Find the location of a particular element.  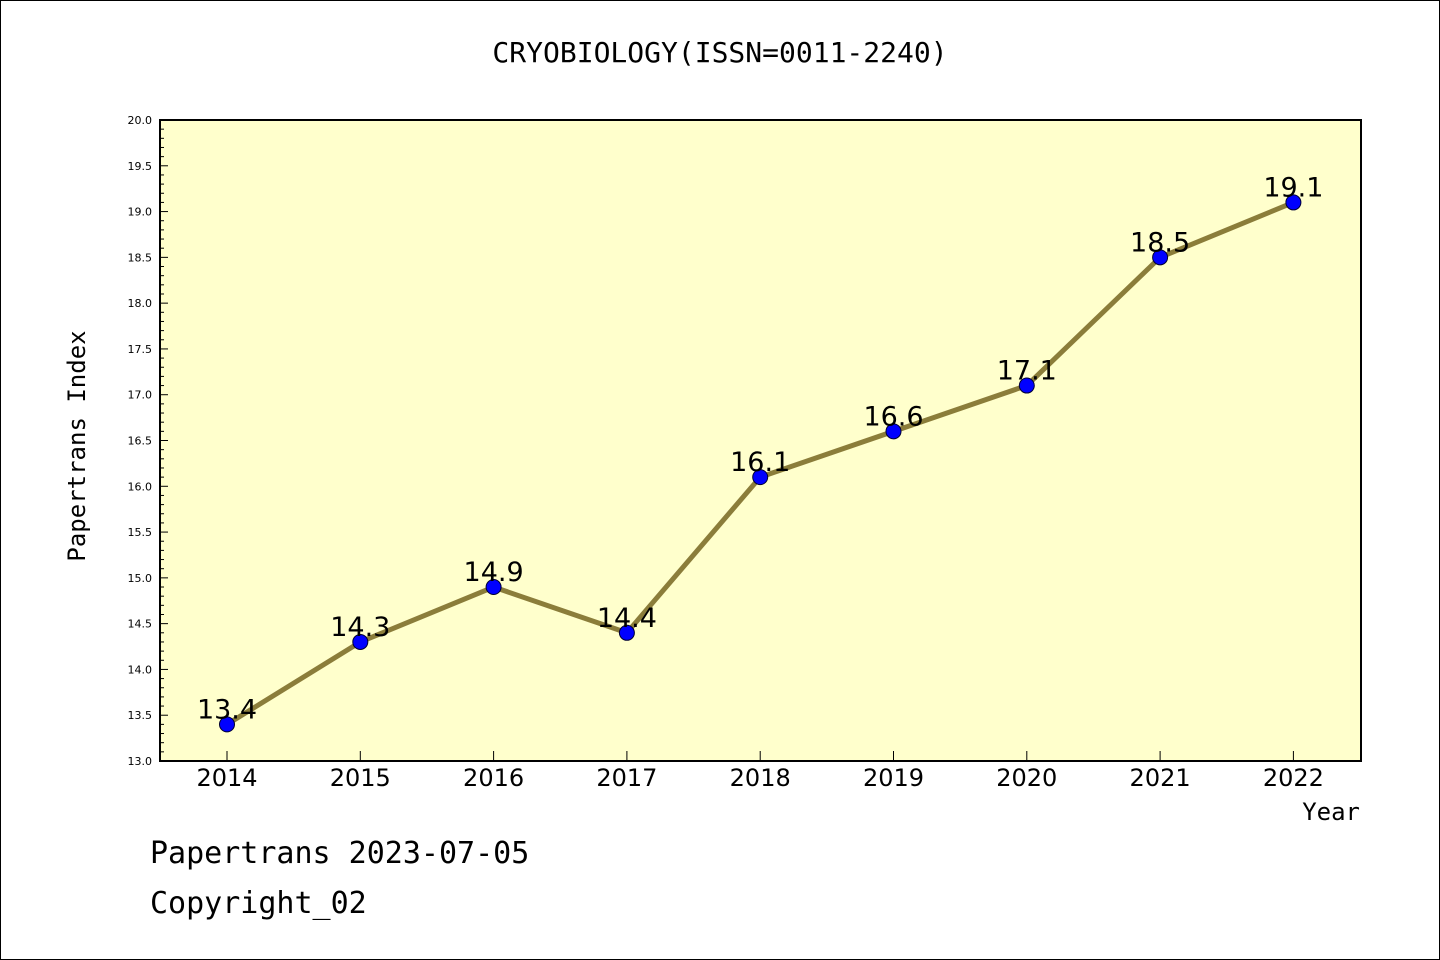

y-tick-label: 16.0 is located at coordinates (140, 486).